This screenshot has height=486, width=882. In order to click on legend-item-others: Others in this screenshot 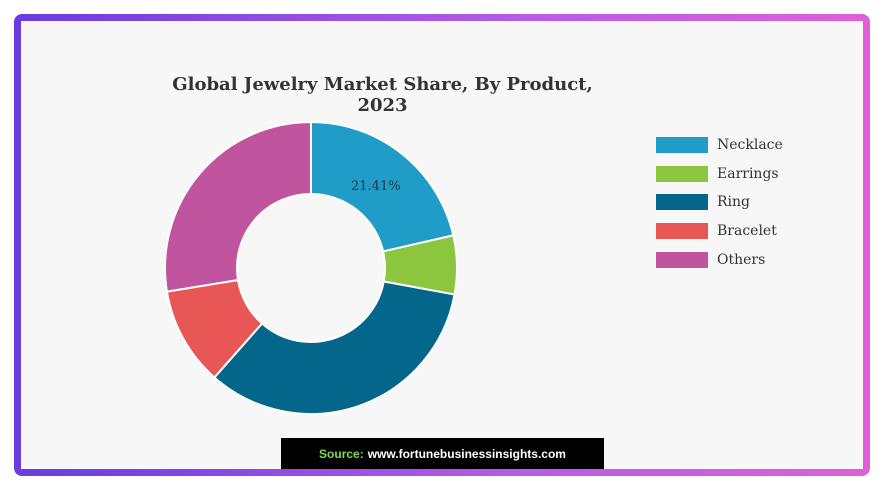, I will do `click(741, 259)`.